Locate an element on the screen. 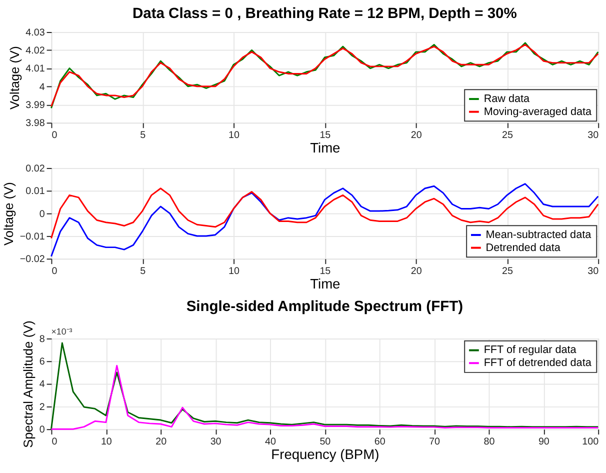  y-tick-label: 6 is located at coordinates (42, 362).